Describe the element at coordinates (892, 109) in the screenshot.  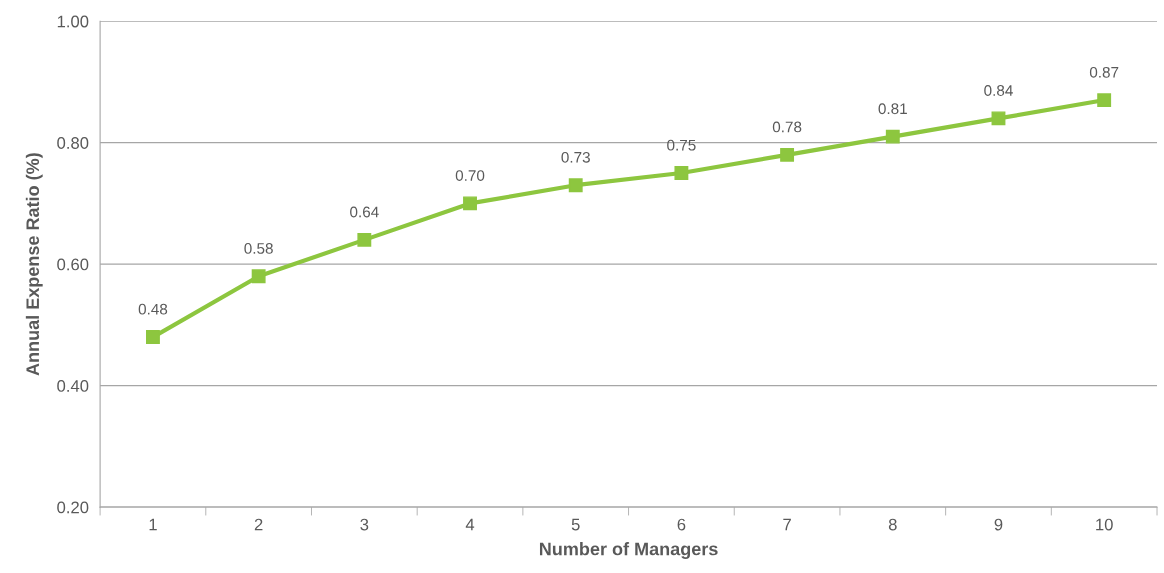
I see `data-label: 0.81` at that location.